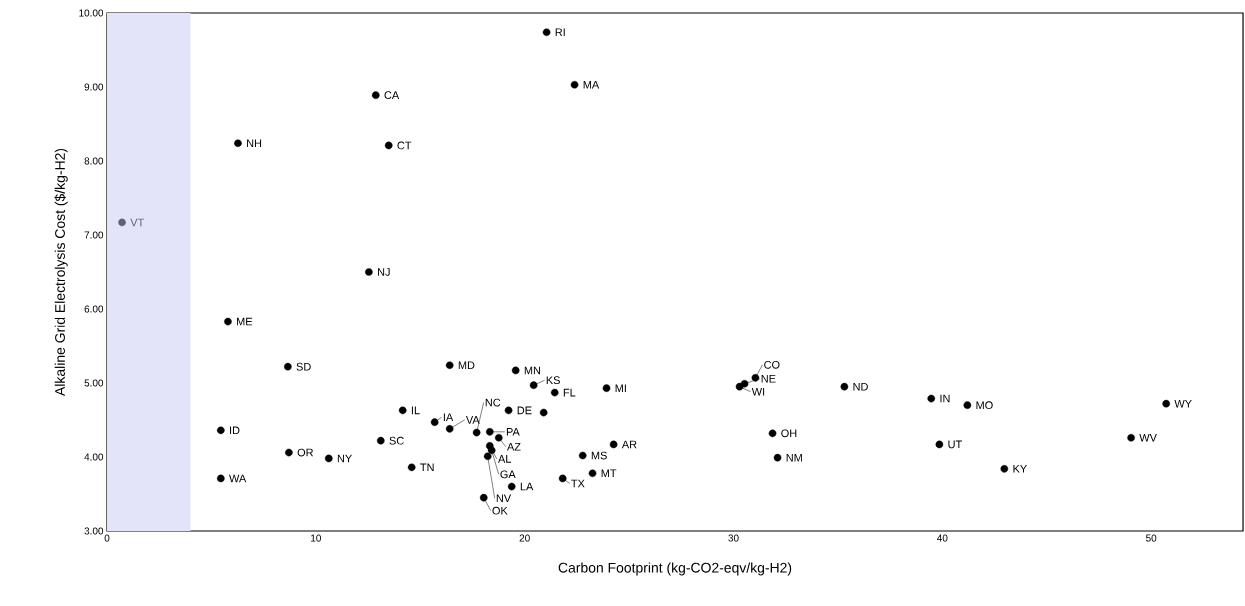  What do you see at coordinates (733, 538) in the screenshot?
I see `x-tick-label: 30` at bounding box center [733, 538].